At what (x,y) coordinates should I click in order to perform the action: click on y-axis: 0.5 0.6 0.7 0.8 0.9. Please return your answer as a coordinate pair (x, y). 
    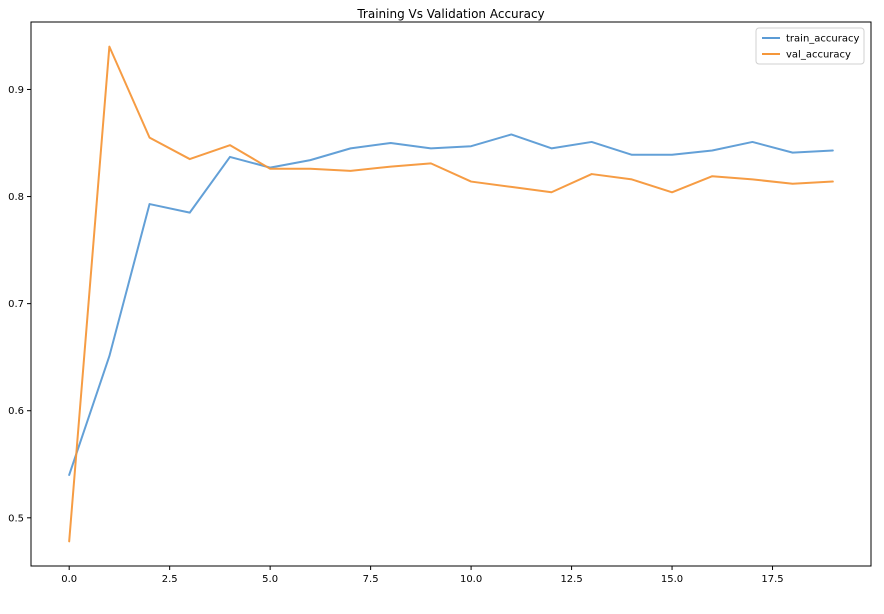
    Looking at the image, I should click on (19, 304).